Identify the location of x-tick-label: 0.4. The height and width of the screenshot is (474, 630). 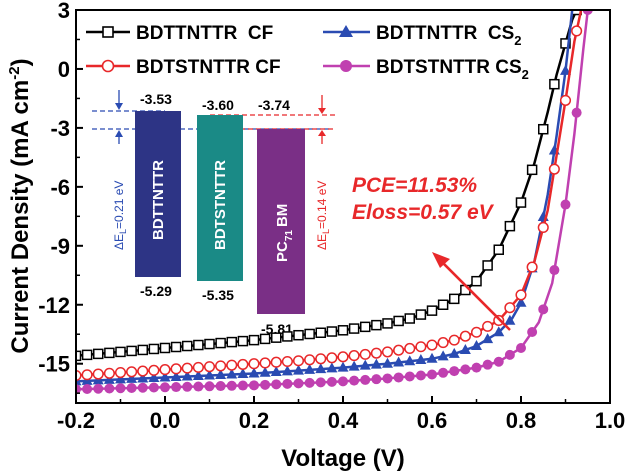
(343, 420).